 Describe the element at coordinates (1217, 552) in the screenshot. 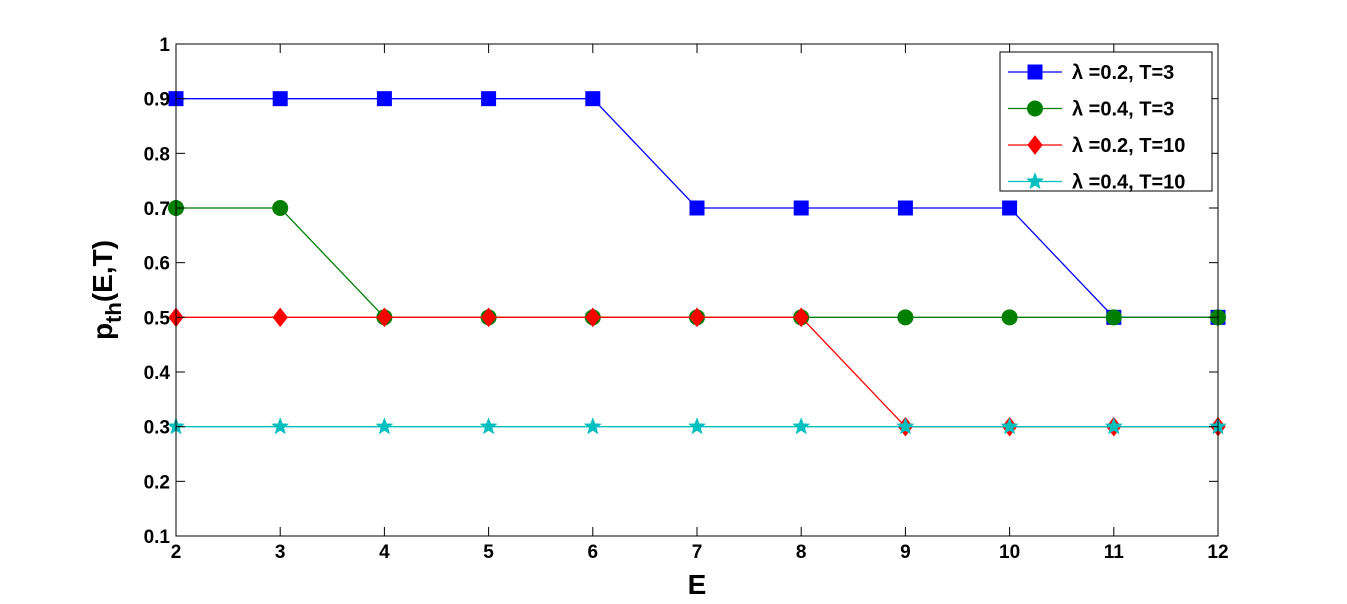

I see `x-tick-label: 12` at that location.